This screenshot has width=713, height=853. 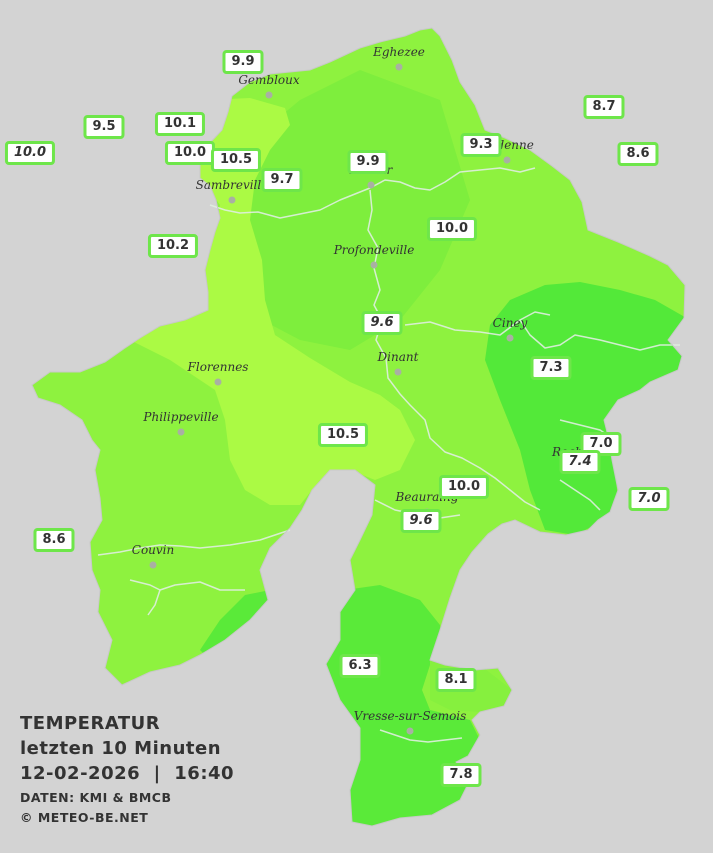 I want to click on temperature-station-label: 7.4, so click(x=580, y=462).